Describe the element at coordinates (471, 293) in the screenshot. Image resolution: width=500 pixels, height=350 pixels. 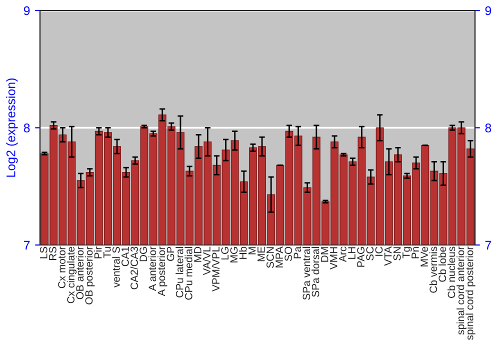
I see `x-tick-label: spinal cord posterior` at that location.